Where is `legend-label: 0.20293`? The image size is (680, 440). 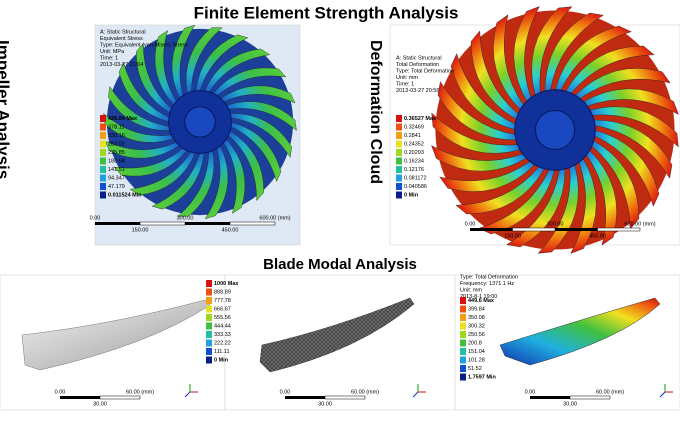 legend-label: 0.20293 is located at coordinates (414, 153).